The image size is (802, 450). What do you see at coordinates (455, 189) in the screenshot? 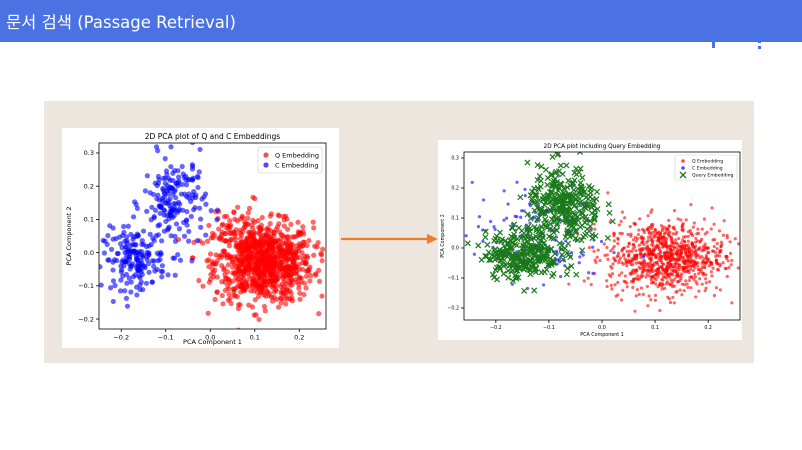
I see `y-tick-label: 0.2` at bounding box center [455, 189].